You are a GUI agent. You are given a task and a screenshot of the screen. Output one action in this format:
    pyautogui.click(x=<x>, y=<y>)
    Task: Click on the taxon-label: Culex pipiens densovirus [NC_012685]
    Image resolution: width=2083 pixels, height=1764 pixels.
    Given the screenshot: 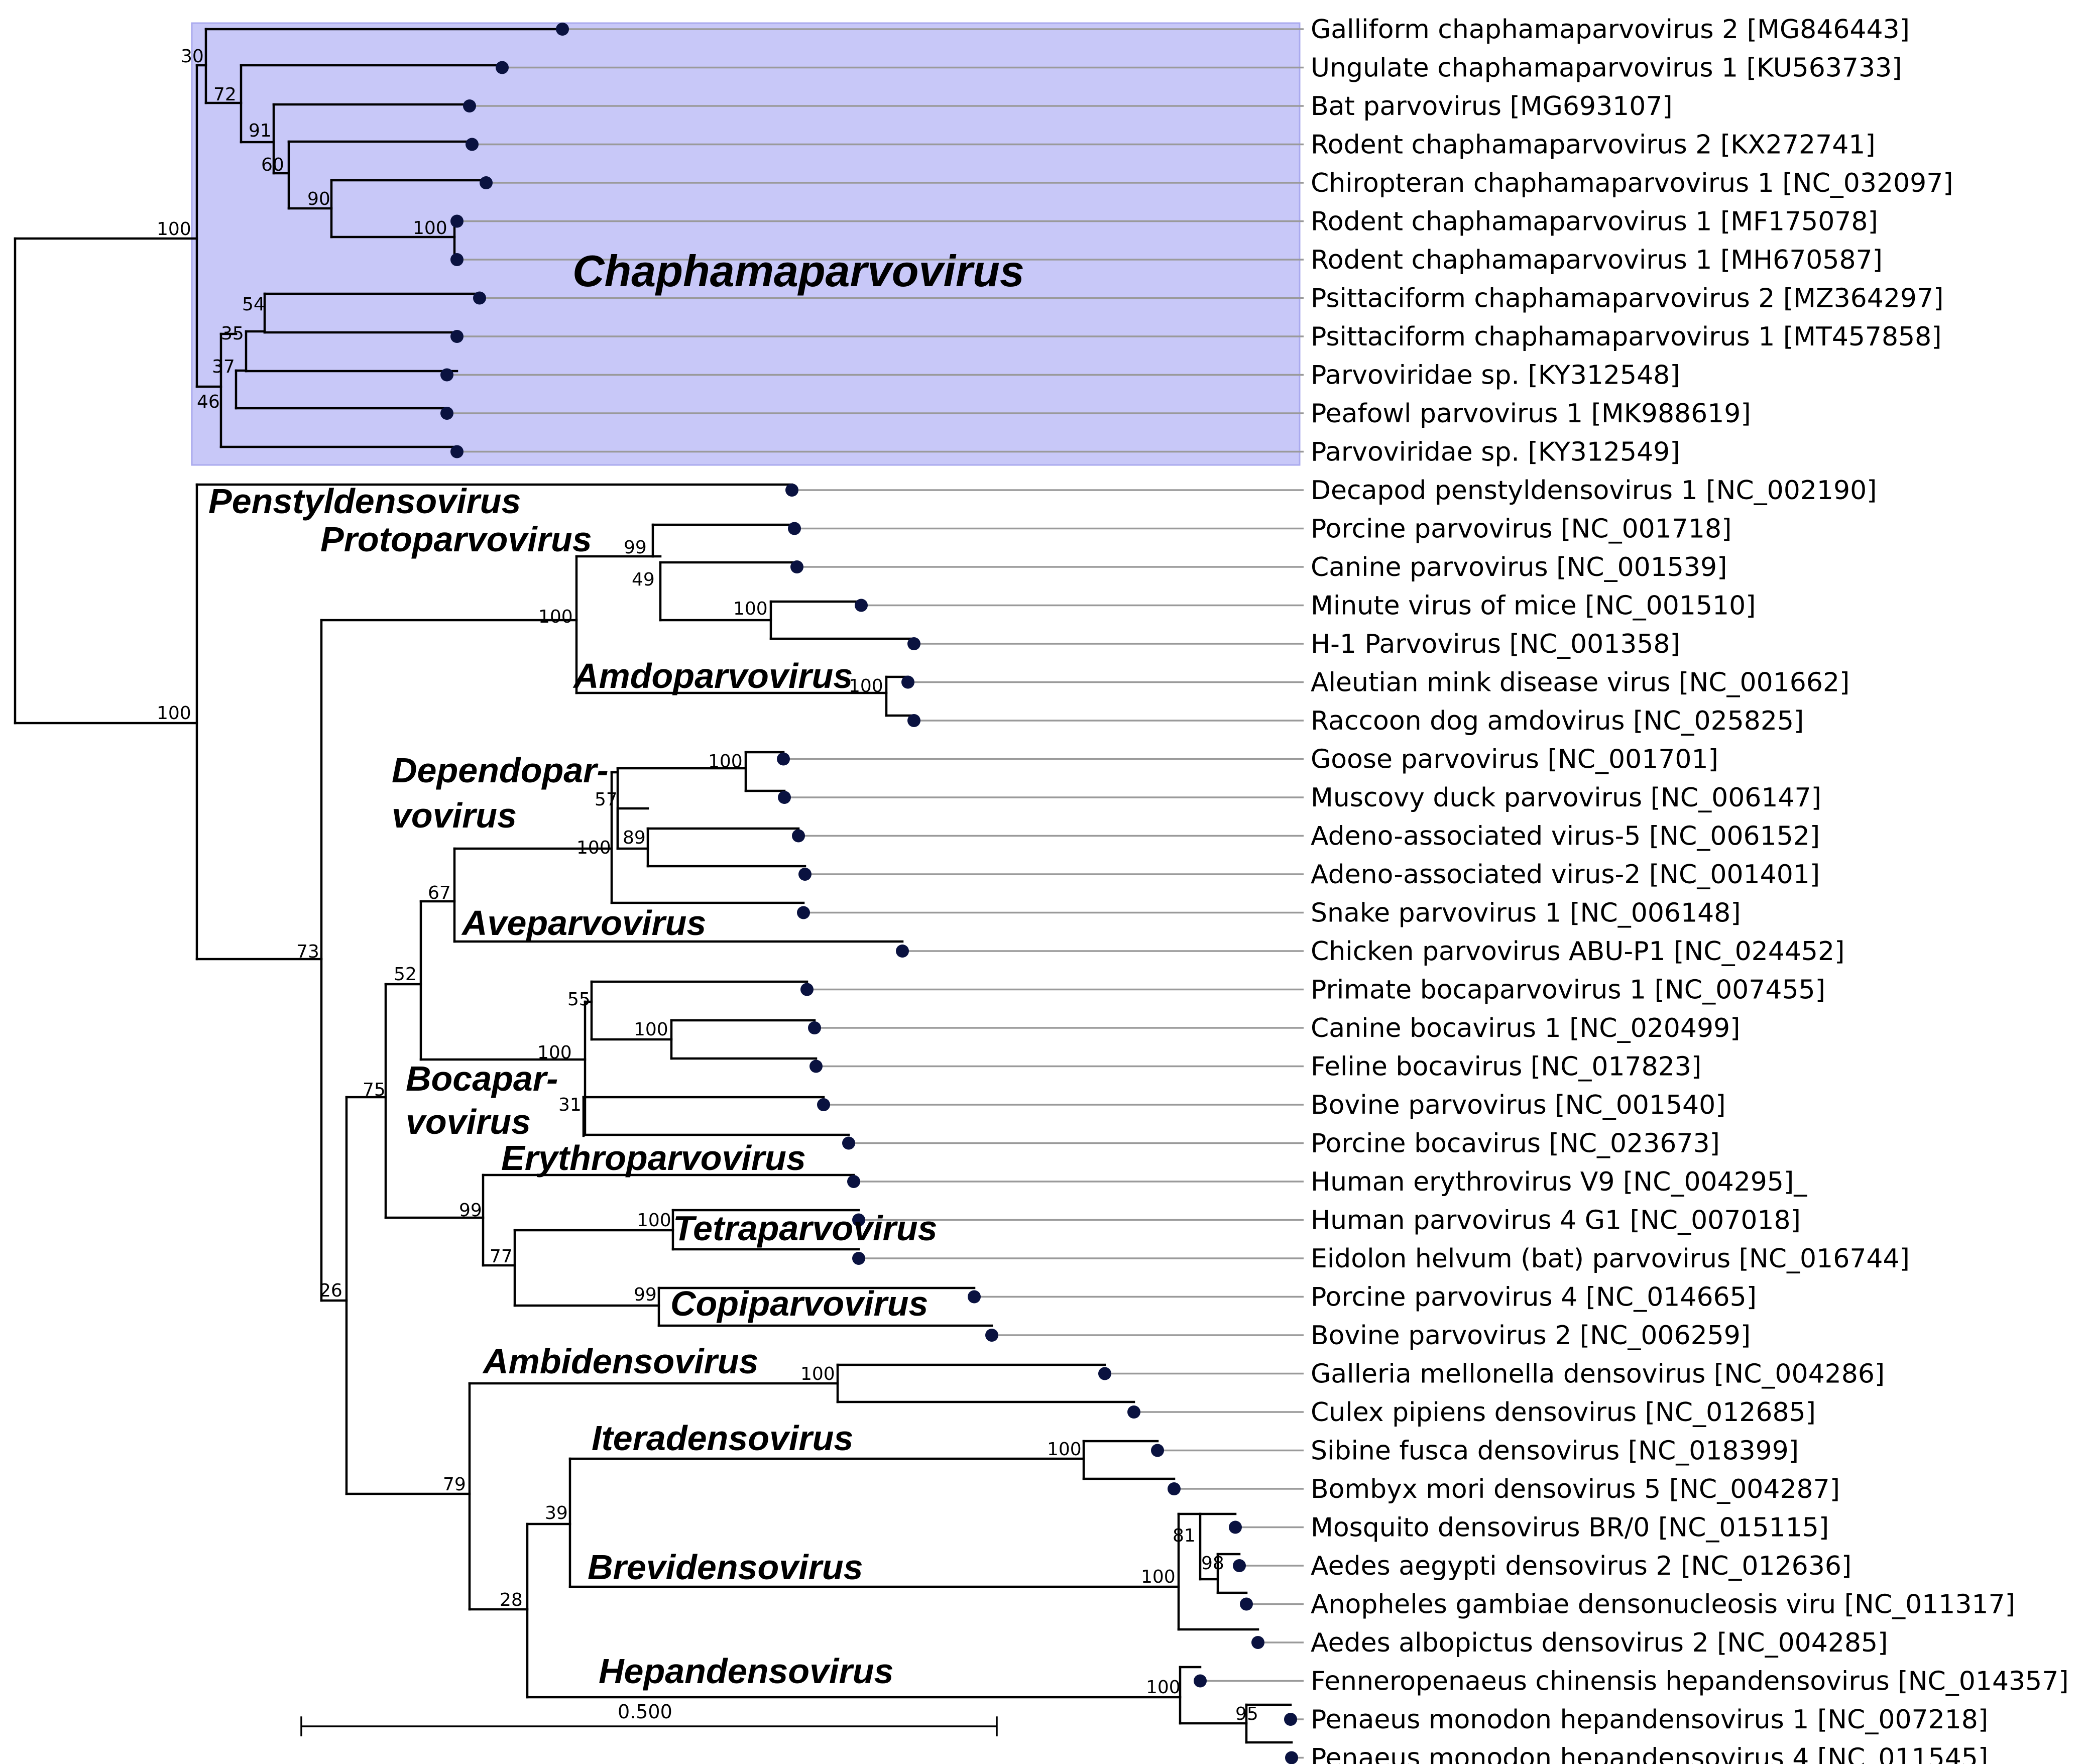 What is the action you would take?
    pyautogui.click(x=1563, y=1413)
    